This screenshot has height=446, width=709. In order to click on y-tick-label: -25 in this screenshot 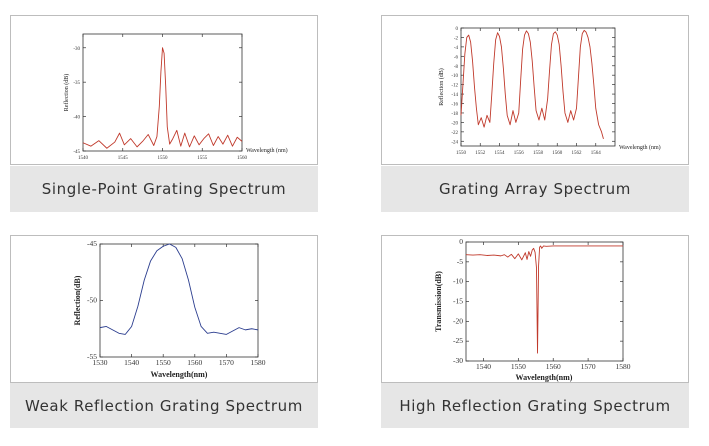, I will do `click(458, 340)`.